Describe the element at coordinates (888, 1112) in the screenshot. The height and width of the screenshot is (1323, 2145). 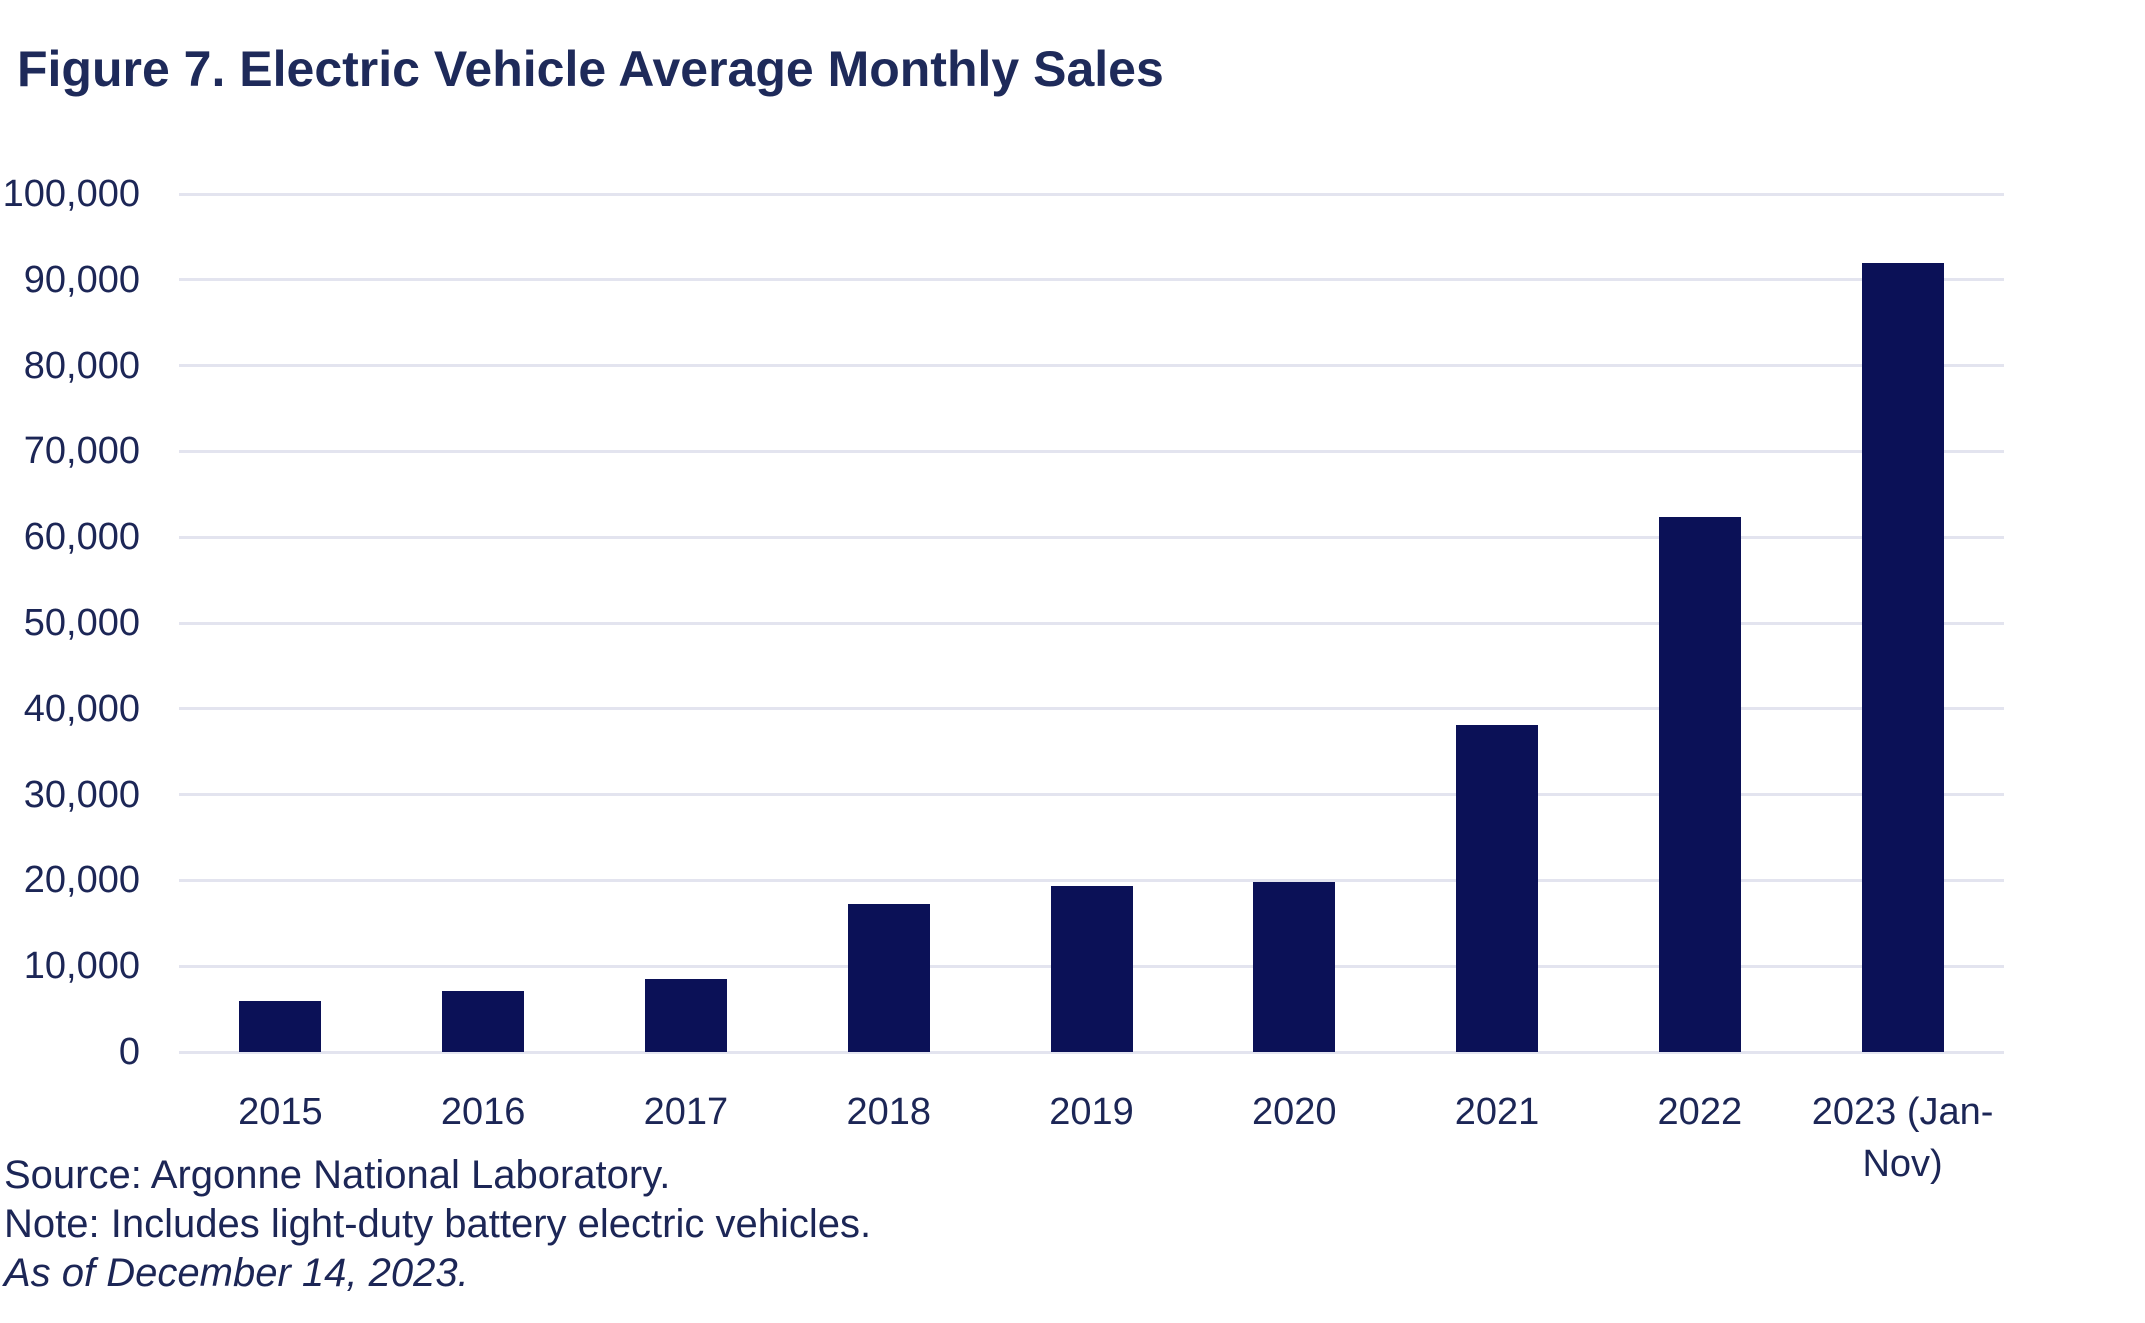
I see `x-tick-label-2018: 2018` at that location.